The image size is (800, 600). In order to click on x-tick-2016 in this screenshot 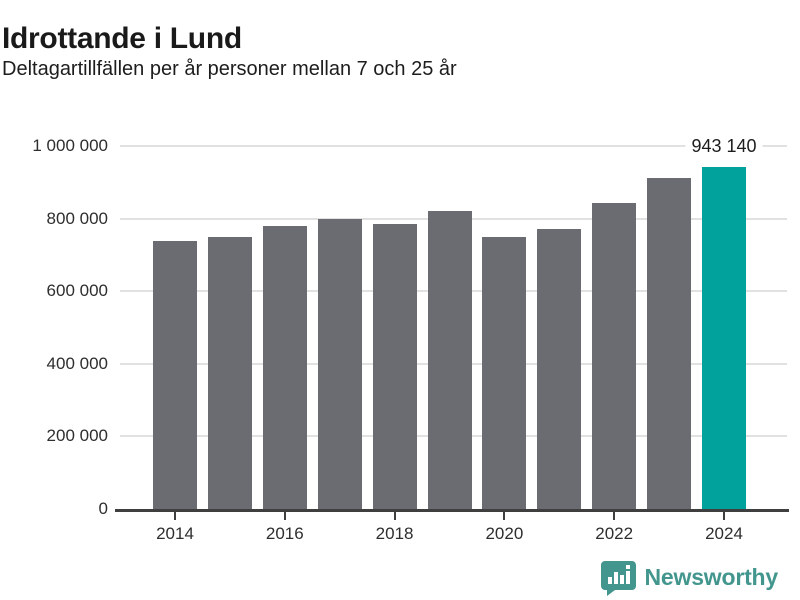, I will do `click(284, 516)`.